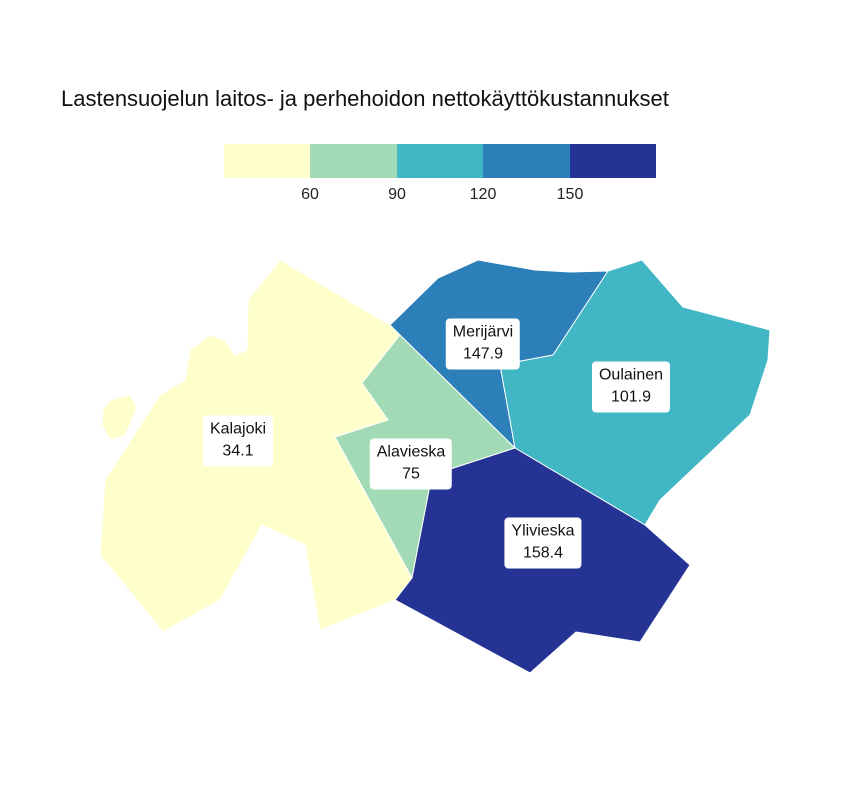 Image resolution: width=864 pixels, height=792 pixels. What do you see at coordinates (543, 543) in the screenshot?
I see `label-ylivieska: Ylivieska 158.4` at bounding box center [543, 543].